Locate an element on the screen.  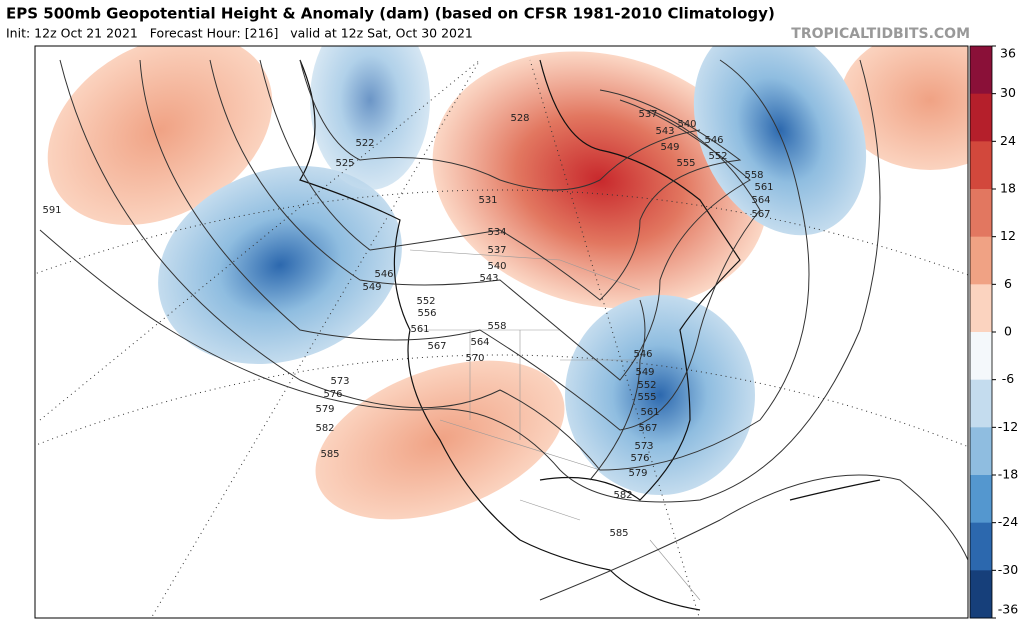
contour-label: 556 is located at coordinates (426, 313).